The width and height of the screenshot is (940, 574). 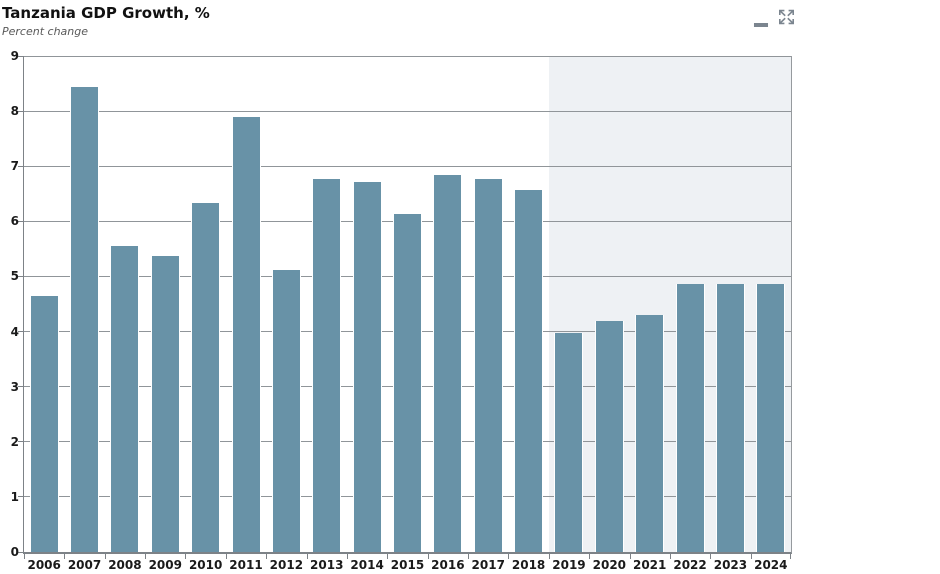 What do you see at coordinates (14, 276) in the screenshot?
I see `y-axis-label: 5` at bounding box center [14, 276].